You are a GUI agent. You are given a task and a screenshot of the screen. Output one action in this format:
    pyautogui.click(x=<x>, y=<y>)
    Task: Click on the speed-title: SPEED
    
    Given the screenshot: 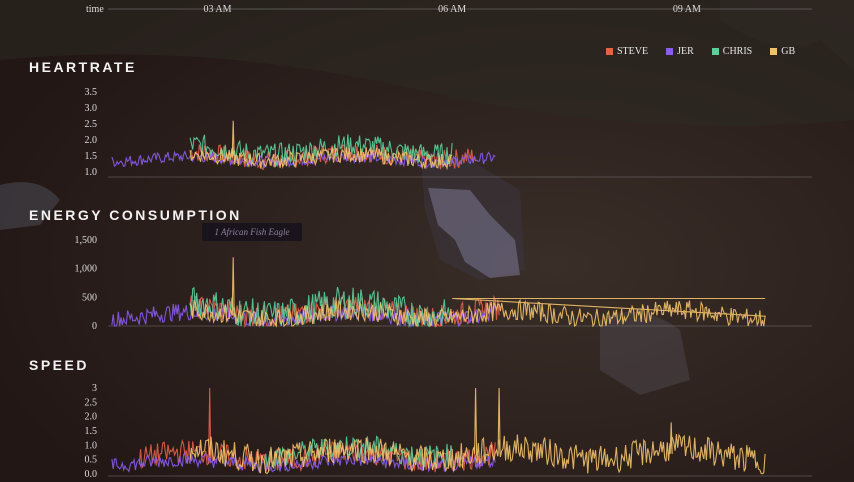 What is the action you would take?
    pyautogui.click(x=59, y=365)
    